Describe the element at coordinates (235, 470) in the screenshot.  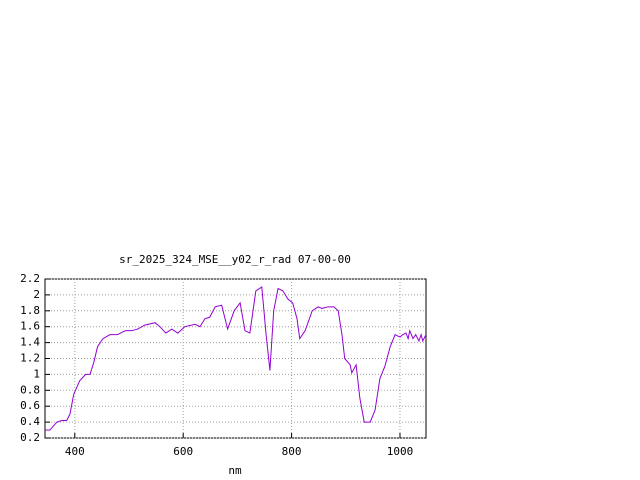
I see `x-axis-label: nm` at that location.